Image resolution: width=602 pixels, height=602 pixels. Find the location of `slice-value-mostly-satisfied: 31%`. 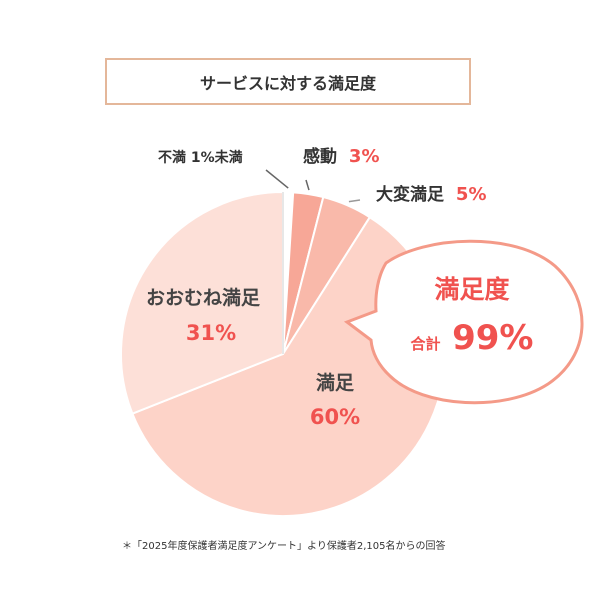

slice-value-mostly-satisfied: 31% is located at coordinates (211, 333).